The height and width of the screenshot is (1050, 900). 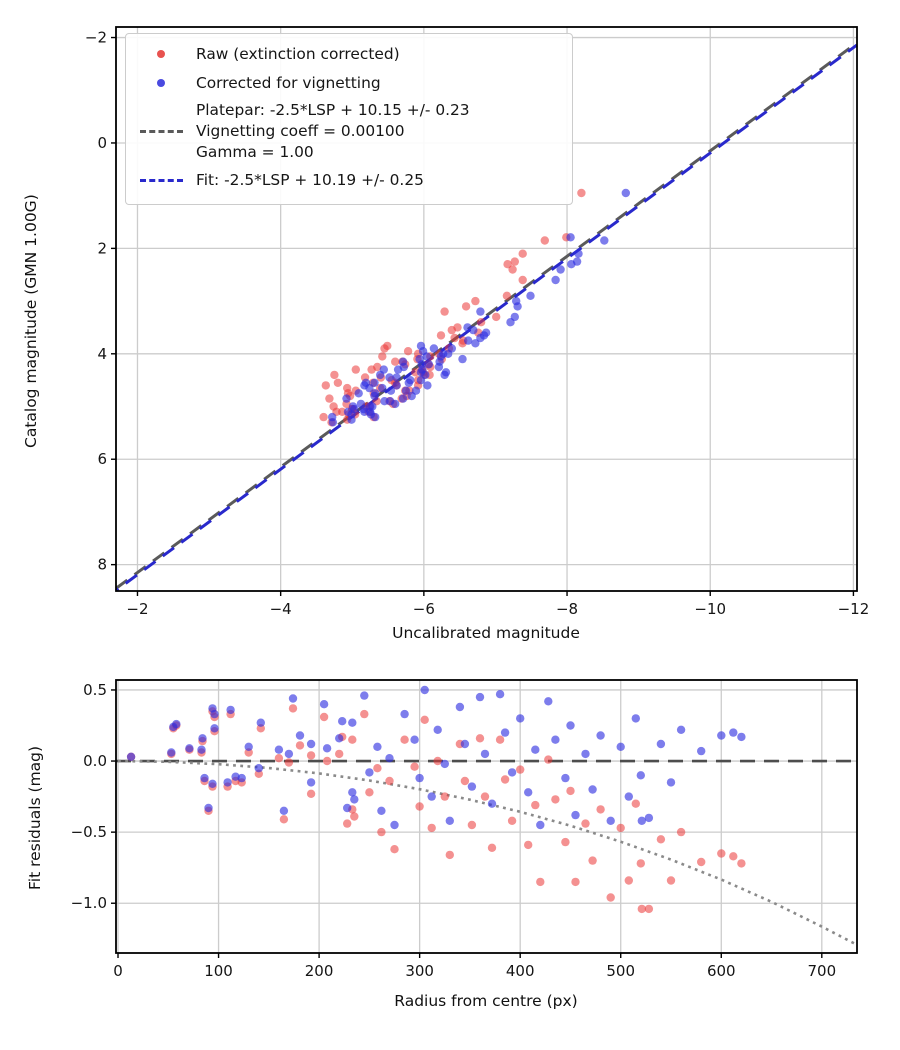 What do you see at coordinates (89, 832) in the screenshot?
I see `svg-text: −0.5` at bounding box center [89, 832].